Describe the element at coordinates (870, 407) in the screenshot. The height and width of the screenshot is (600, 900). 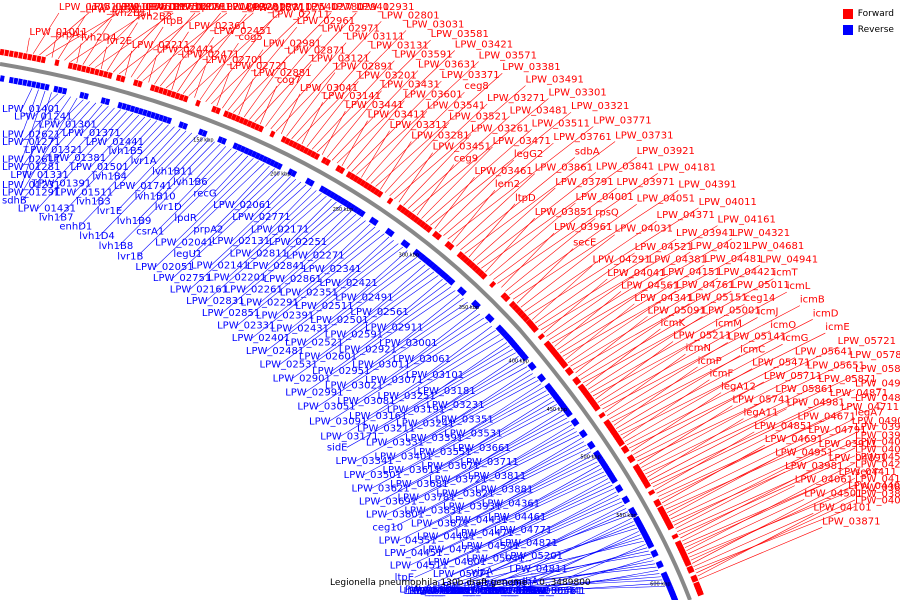
I see `forward-gene-label: LPW_04711` at that location.